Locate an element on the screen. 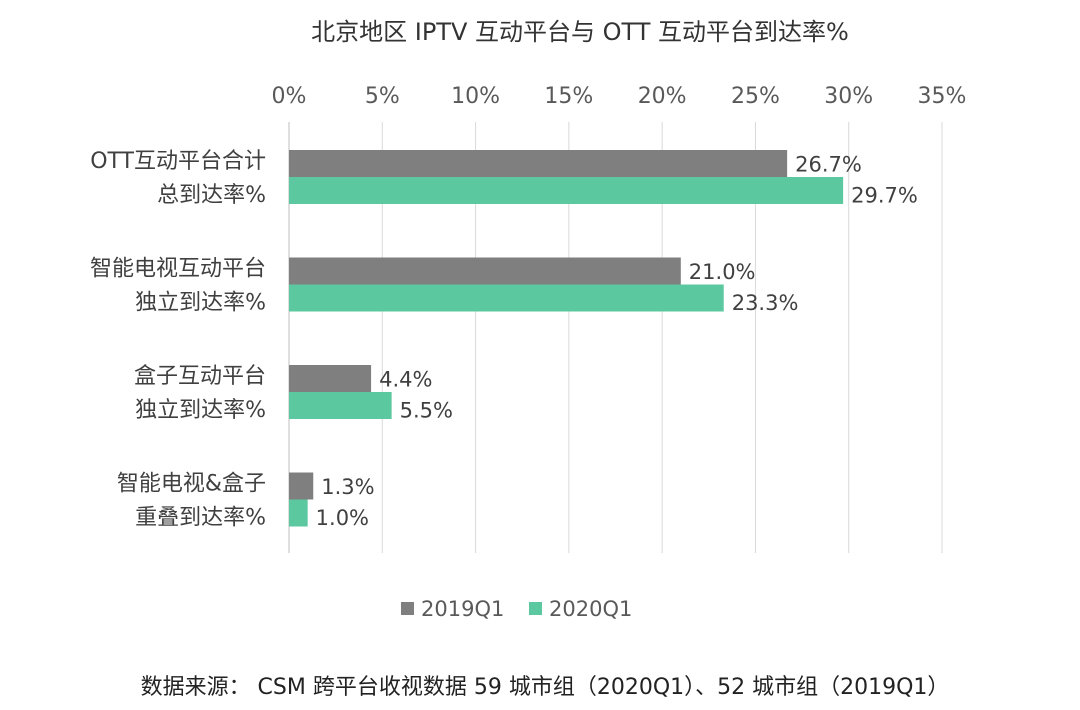 The image size is (1080, 710). category-label: 盒子互动平台 is located at coordinates (200, 376).